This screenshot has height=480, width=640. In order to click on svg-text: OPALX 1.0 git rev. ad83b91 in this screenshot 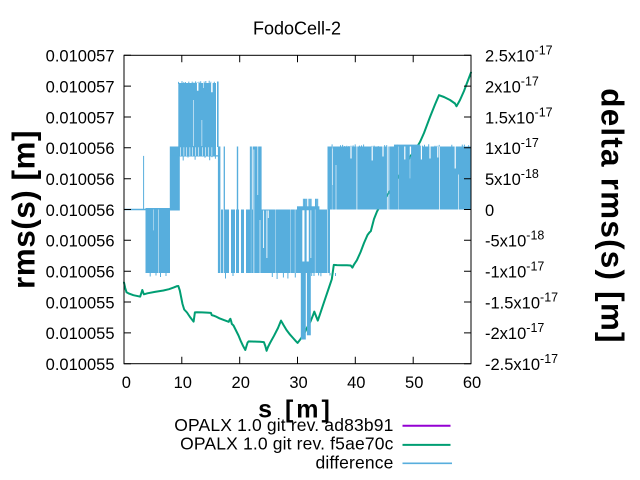, I will do `click(283, 425)`.